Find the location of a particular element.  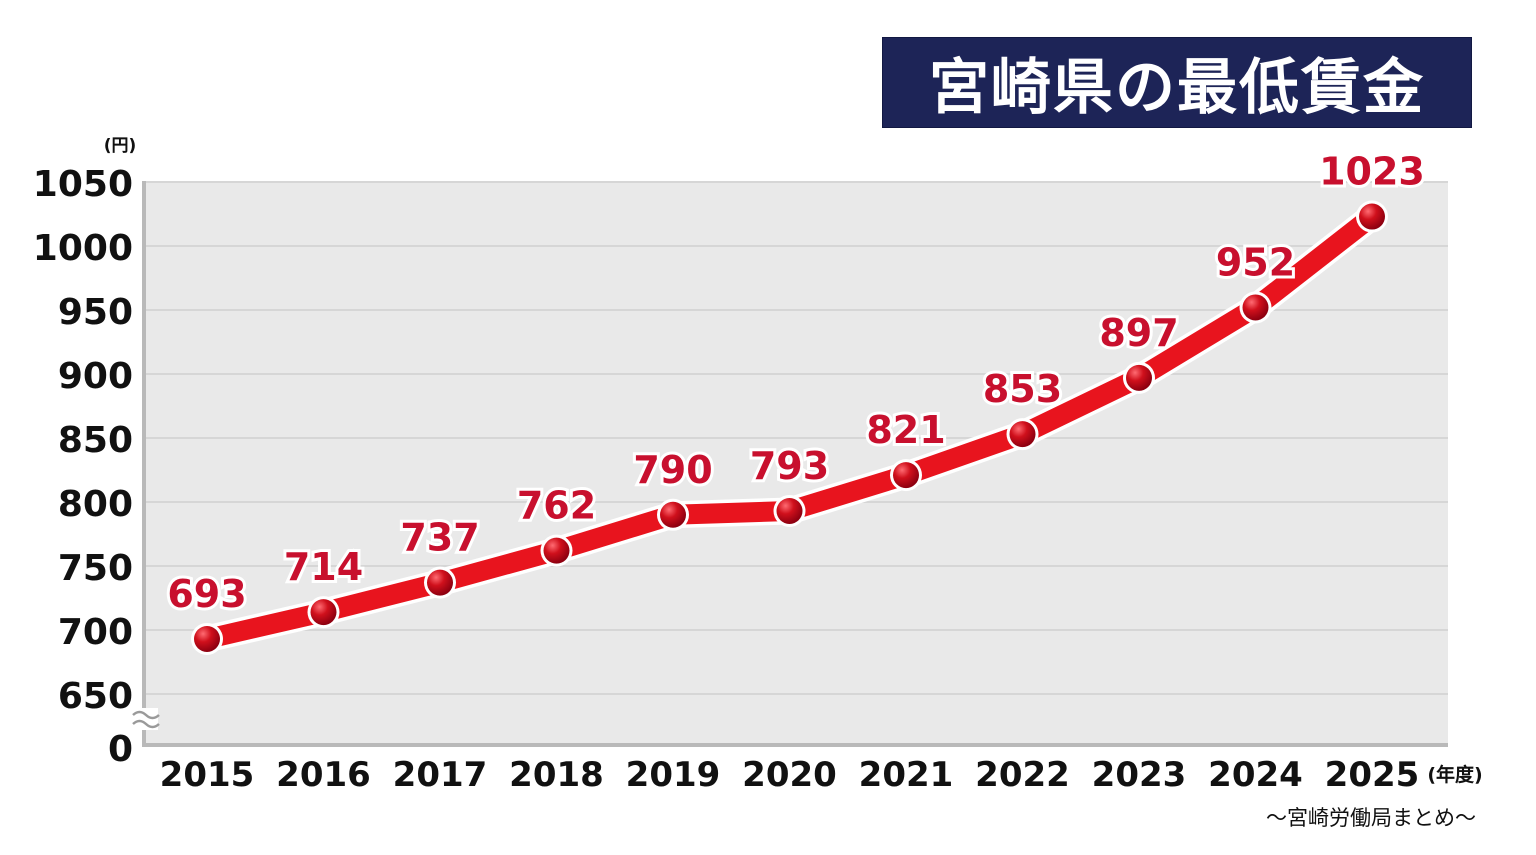

y-tick-label: 650 is located at coordinates (95, 696).